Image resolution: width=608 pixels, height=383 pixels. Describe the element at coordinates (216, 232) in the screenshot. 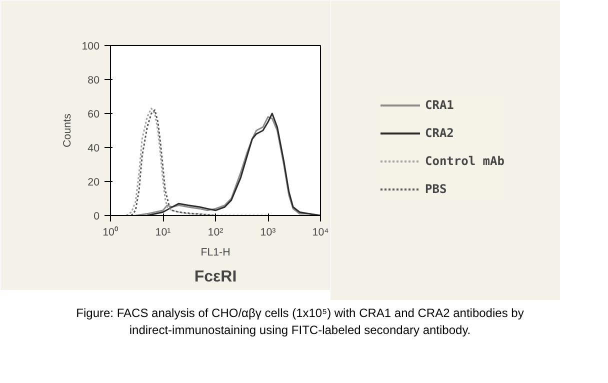

I see `x-tick-label: 10²` at that location.